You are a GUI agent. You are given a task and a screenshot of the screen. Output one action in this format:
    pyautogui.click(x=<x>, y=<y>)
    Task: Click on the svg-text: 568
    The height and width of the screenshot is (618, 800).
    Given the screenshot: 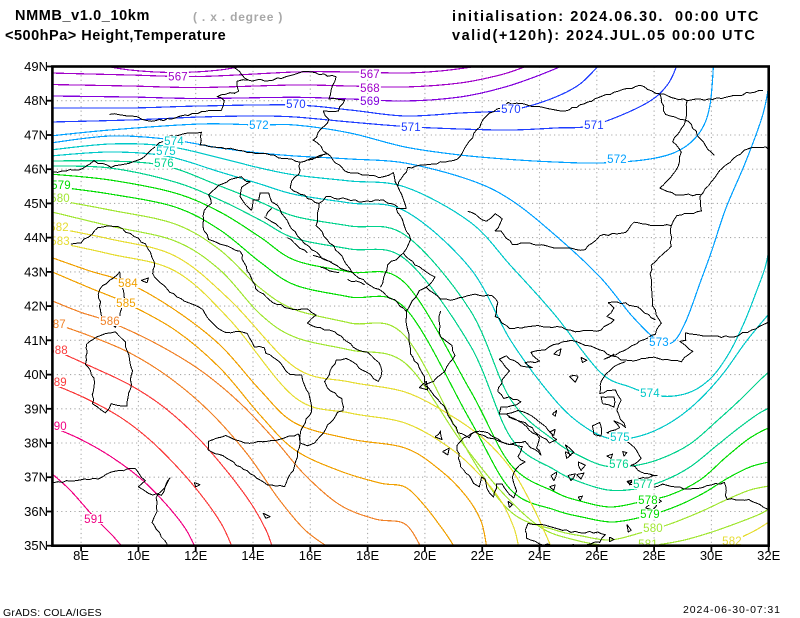 What is the action you would take?
    pyautogui.click(x=370, y=89)
    